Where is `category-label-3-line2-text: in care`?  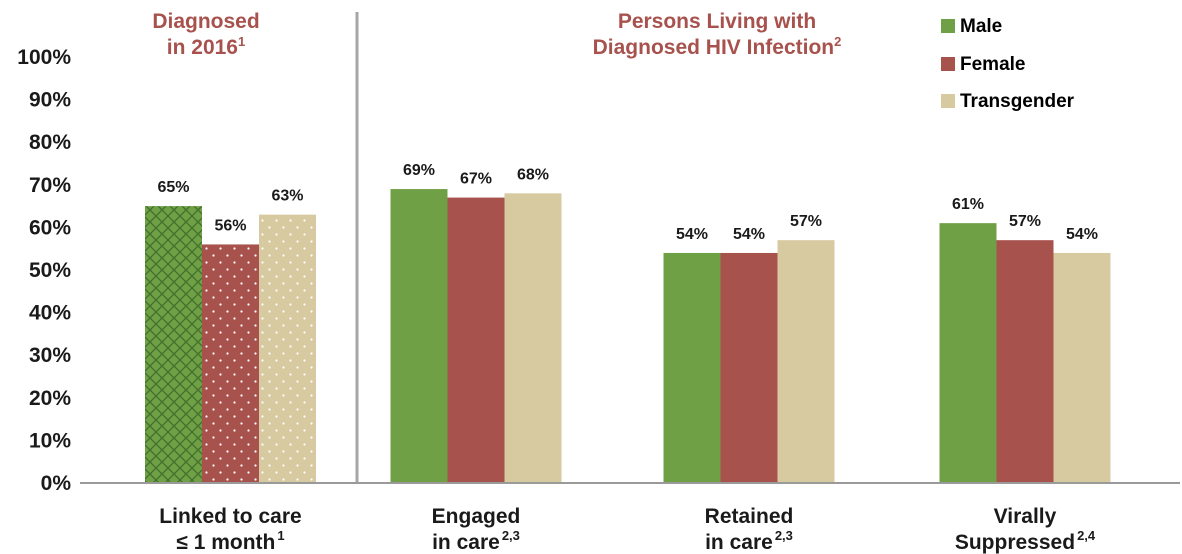 category-label-3-line2-text: in care is located at coordinates (739, 542).